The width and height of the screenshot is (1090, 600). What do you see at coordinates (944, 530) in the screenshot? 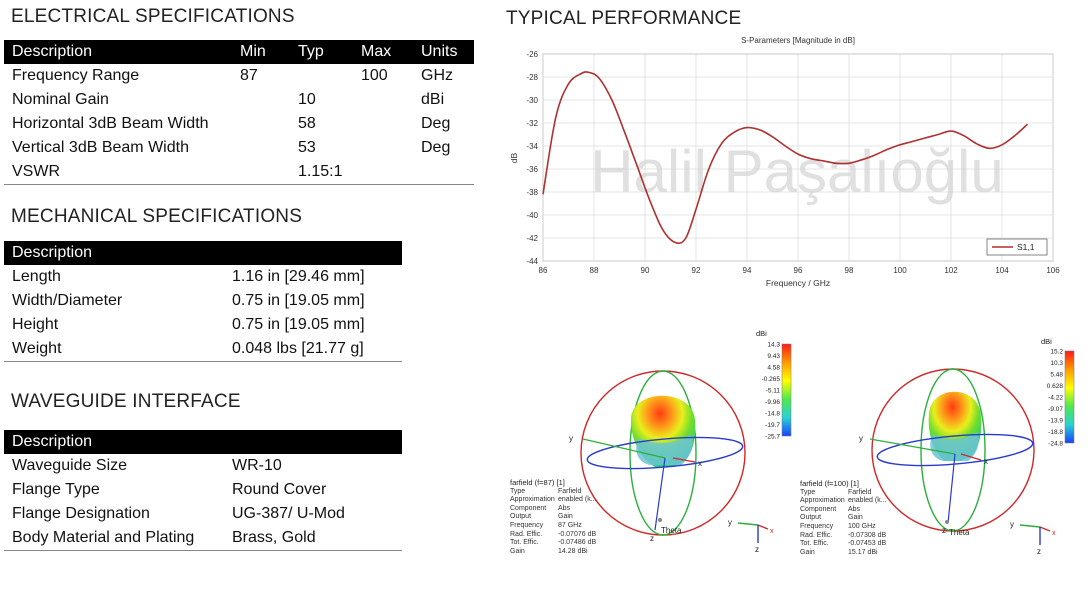
I see `z-axis-label: z` at bounding box center [944, 530].